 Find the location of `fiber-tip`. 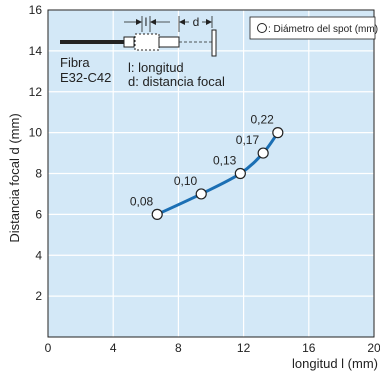

fiber-tip is located at coordinates (169, 42).